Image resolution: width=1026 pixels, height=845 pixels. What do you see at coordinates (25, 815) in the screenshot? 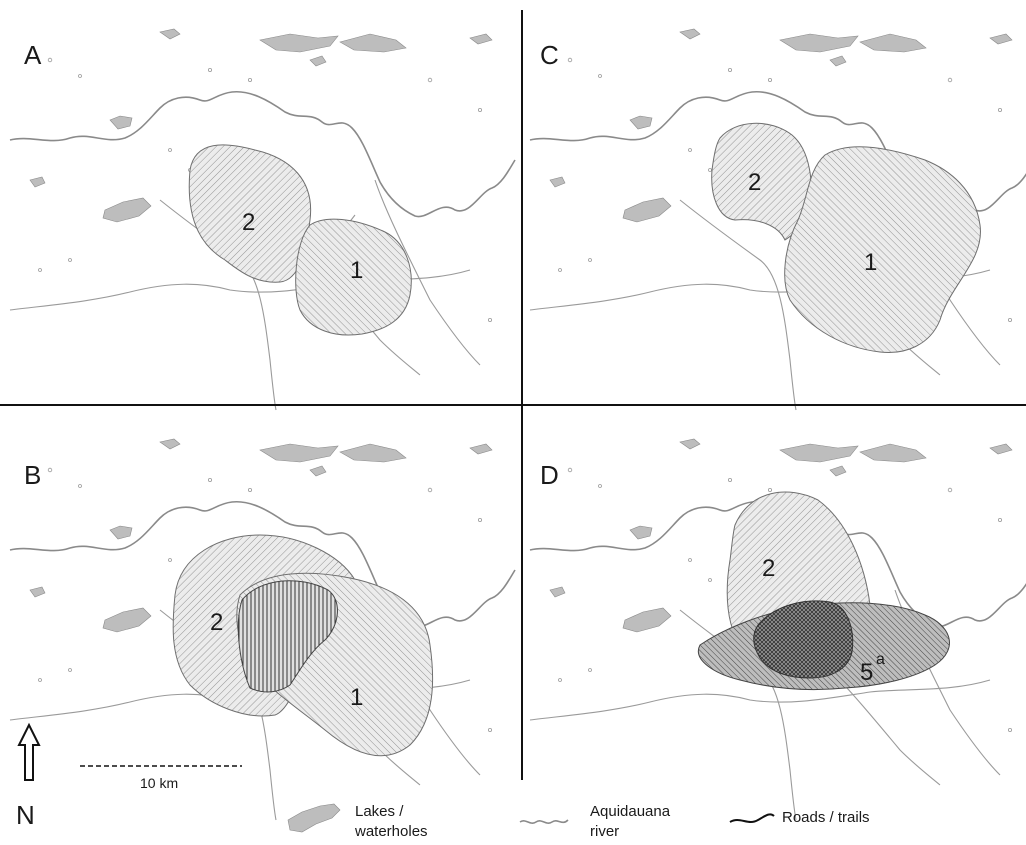
I see `north-label: N` at bounding box center [25, 815].